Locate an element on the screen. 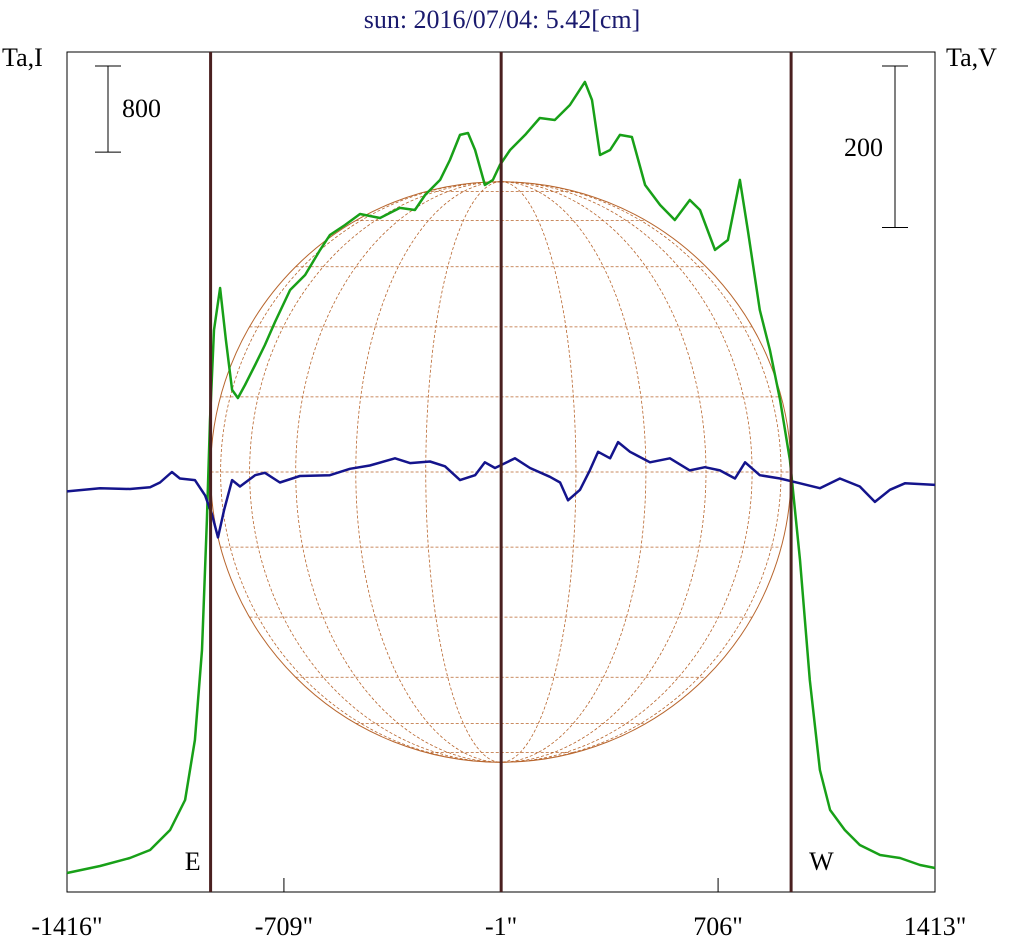 The image size is (1009, 941). chart-title: sun: 2016/07/04: 5.42[cm] is located at coordinates (502, 19).